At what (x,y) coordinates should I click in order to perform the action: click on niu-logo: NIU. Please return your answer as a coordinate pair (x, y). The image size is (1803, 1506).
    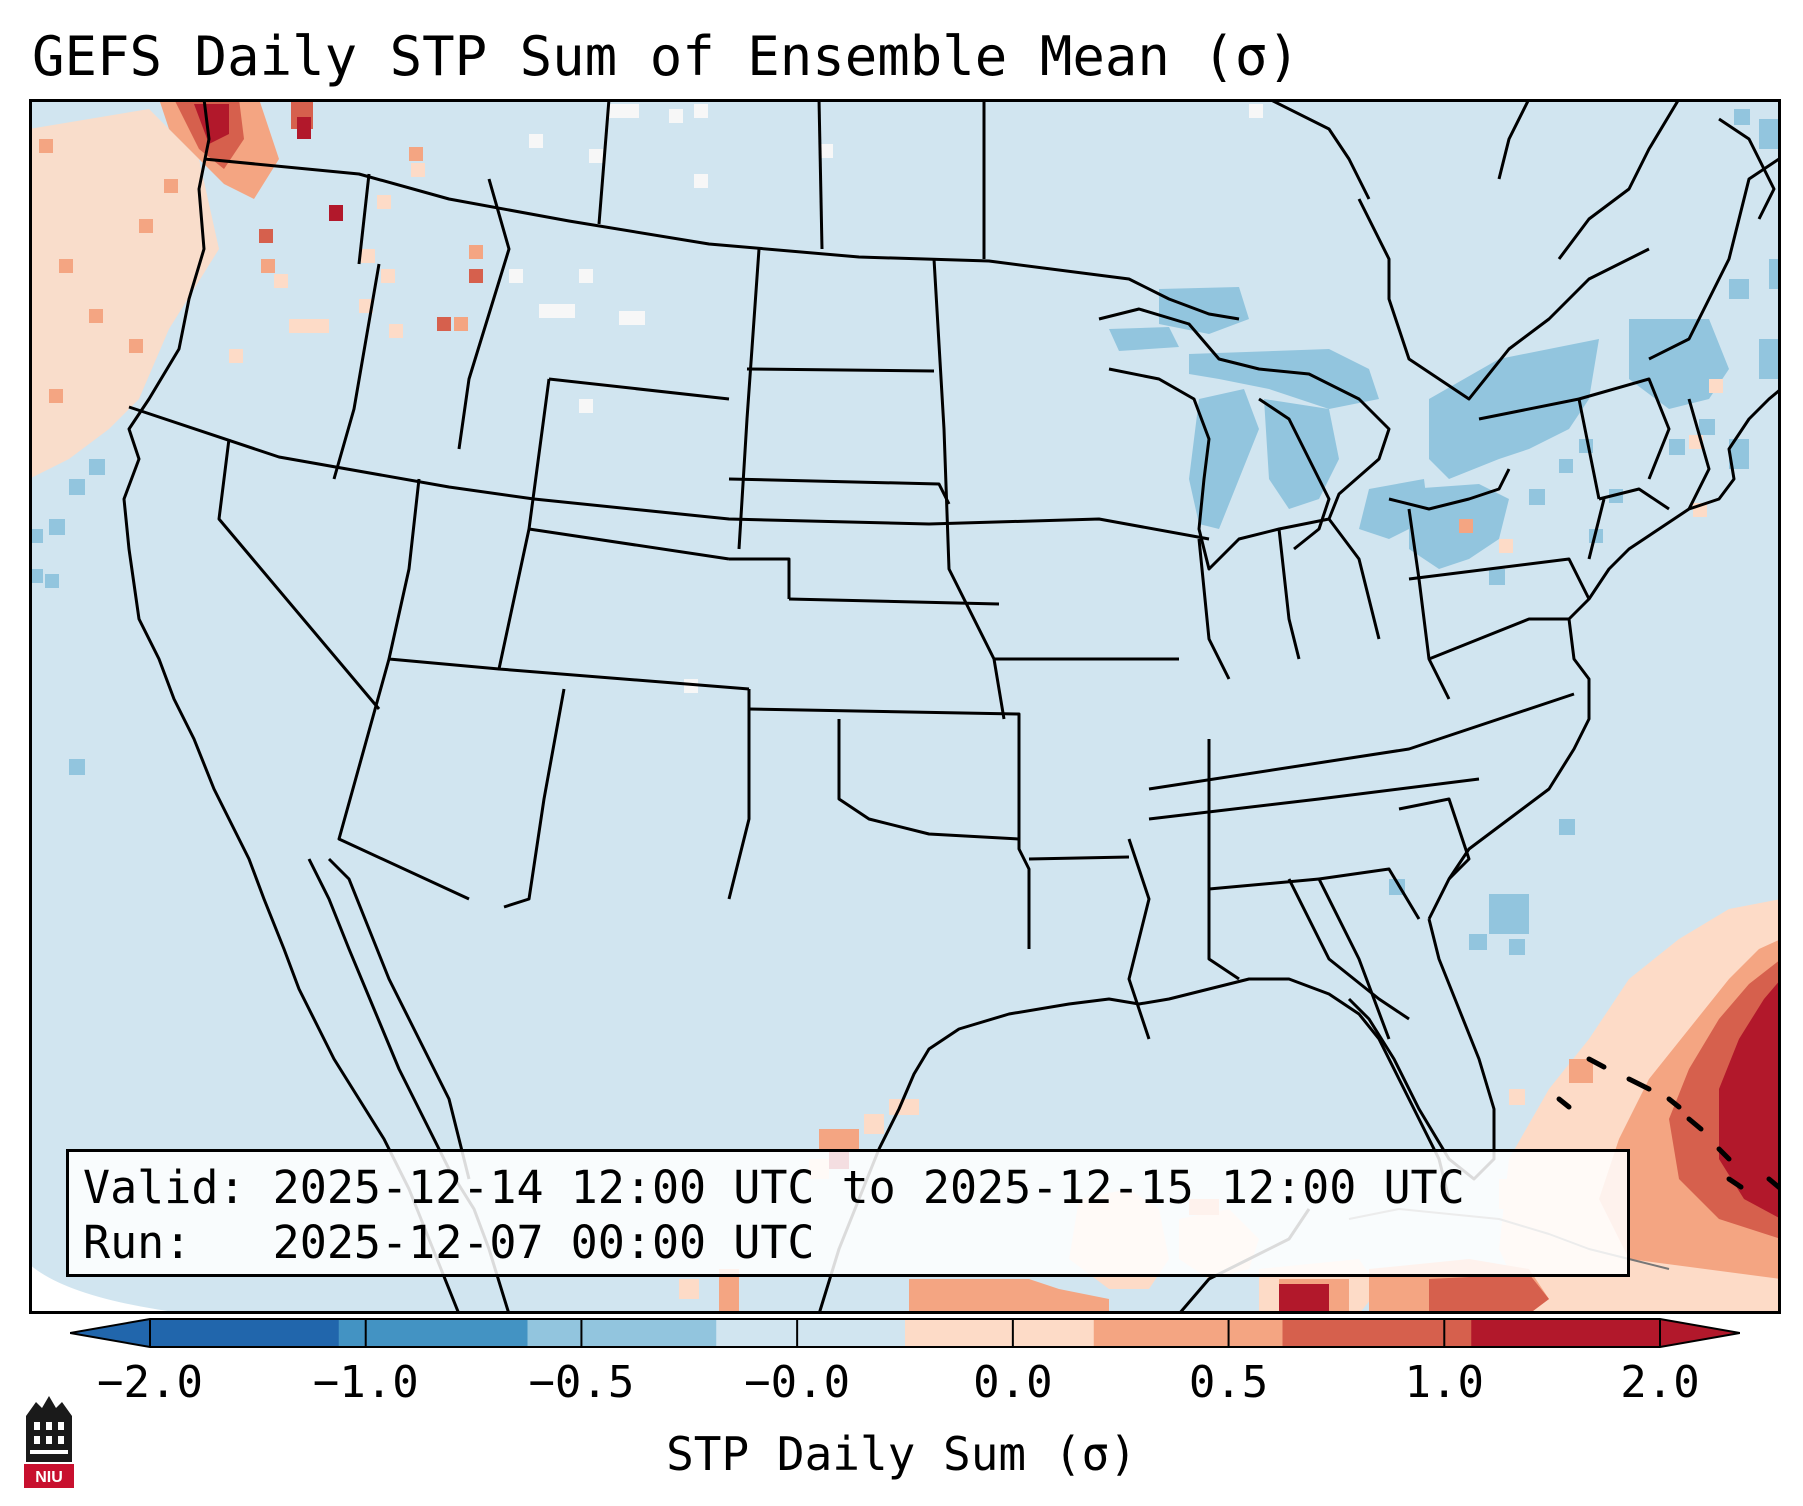
    Looking at the image, I should click on (49, 1442).